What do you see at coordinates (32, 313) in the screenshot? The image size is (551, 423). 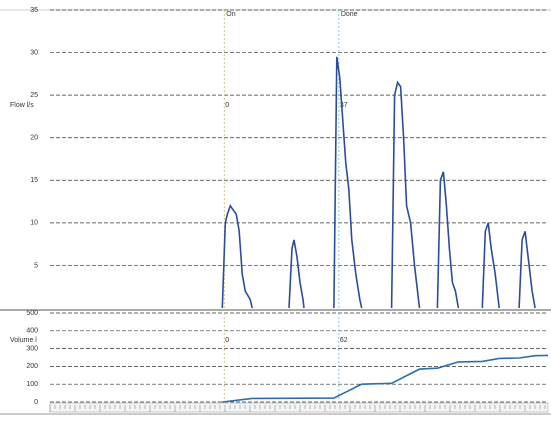 I see `y-tick-label: 500` at bounding box center [32, 313].